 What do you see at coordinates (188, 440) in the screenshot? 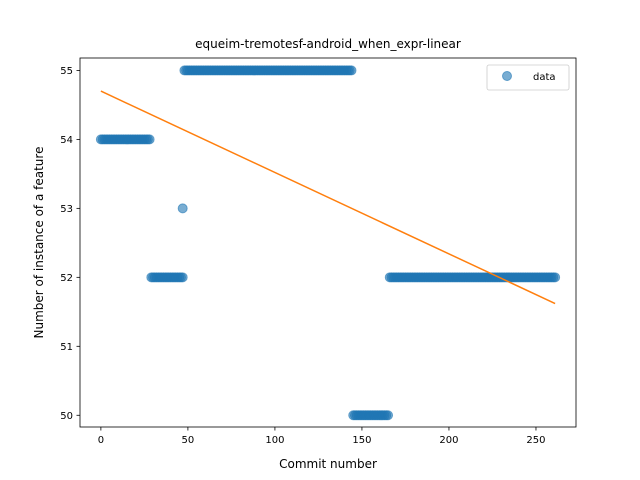
I see `x-tick-label: 50` at bounding box center [188, 440].